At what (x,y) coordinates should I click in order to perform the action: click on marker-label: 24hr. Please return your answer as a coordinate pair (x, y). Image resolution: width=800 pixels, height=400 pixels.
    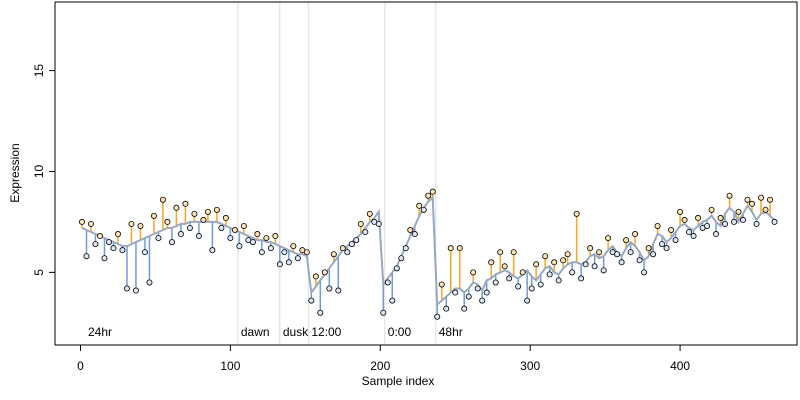
    Looking at the image, I should click on (100, 332).